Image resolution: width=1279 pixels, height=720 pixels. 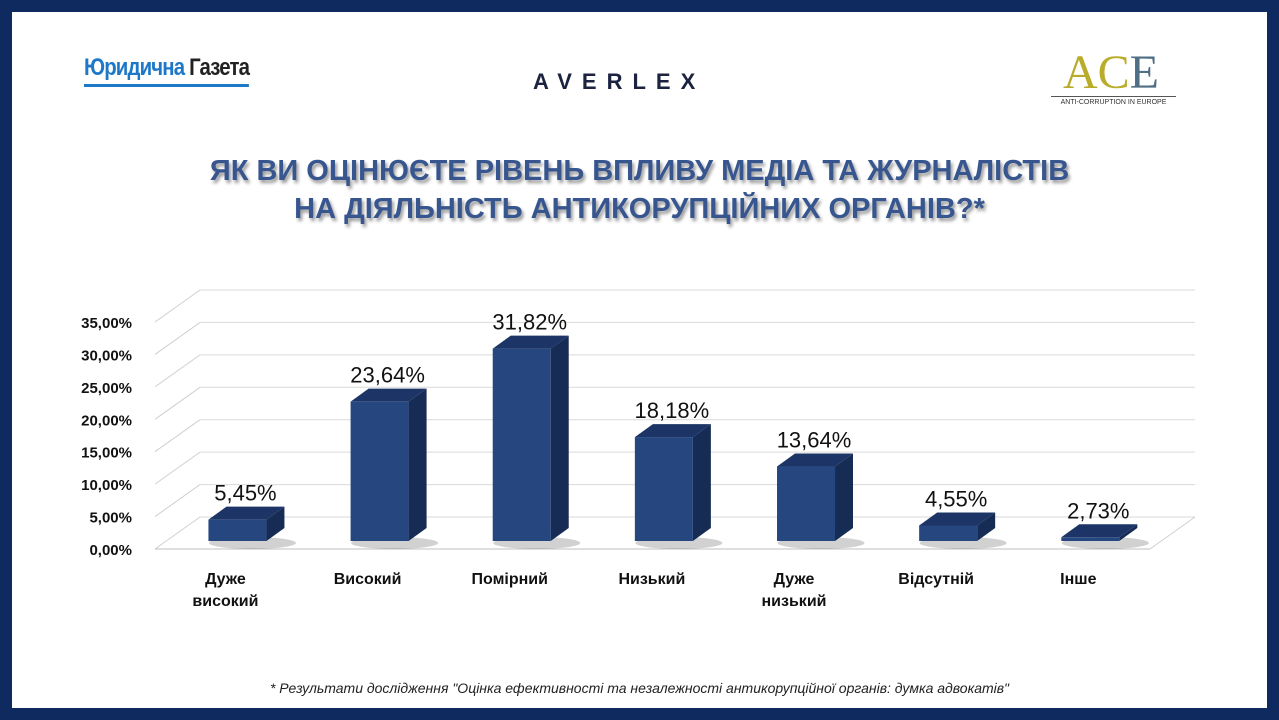 What do you see at coordinates (106, 355) in the screenshot?
I see `y-tick-label: 30,00%` at bounding box center [106, 355].